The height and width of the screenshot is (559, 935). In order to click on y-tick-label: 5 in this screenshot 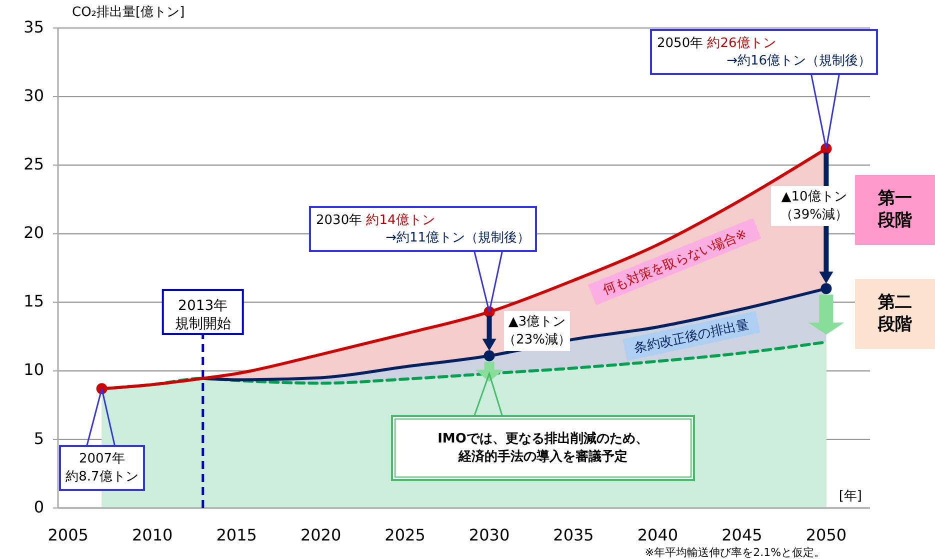, I will do `click(39, 438)`.